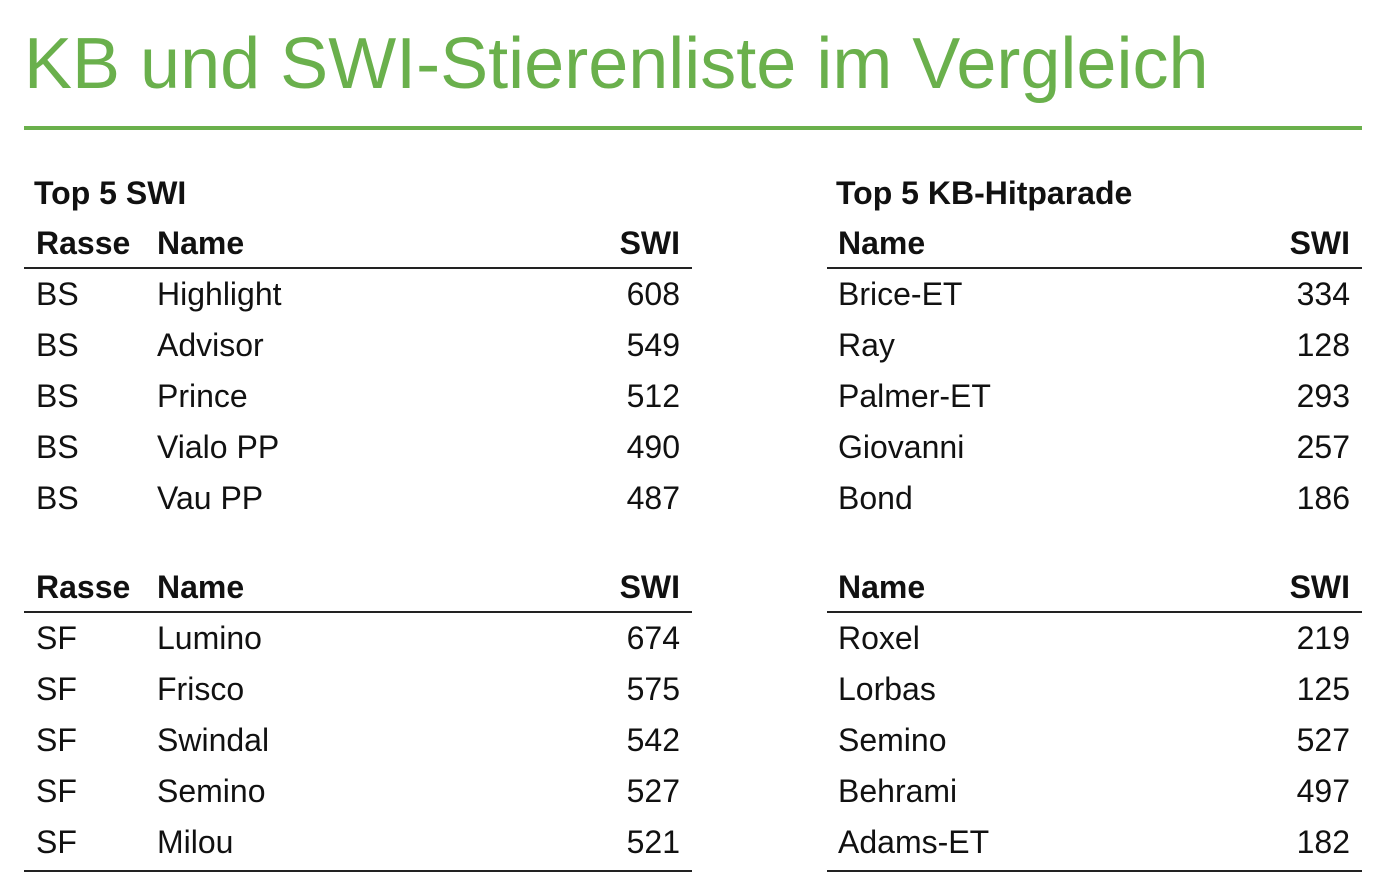 The image size is (1400, 879). What do you see at coordinates (653, 396) in the screenshot?
I see `table-cell: 512` at bounding box center [653, 396].